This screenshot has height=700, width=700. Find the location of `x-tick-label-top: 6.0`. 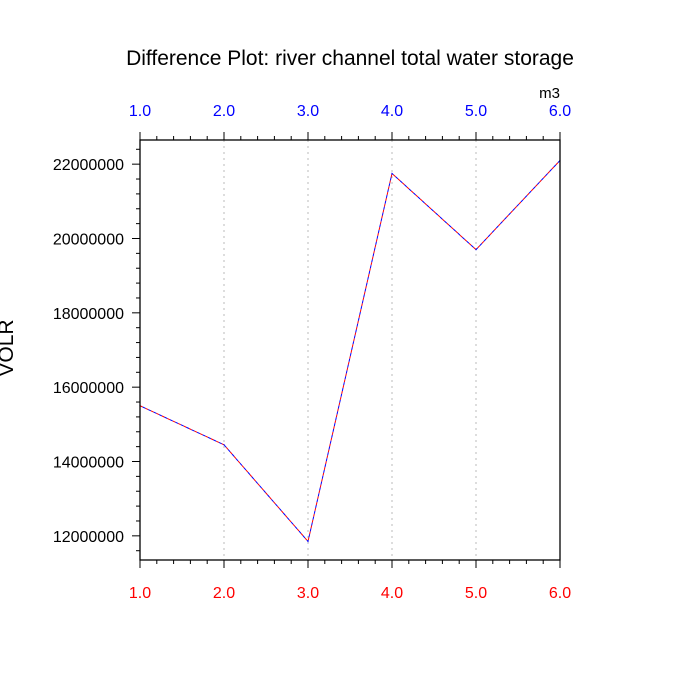

x-tick-label-top: 6.0 is located at coordinates (560, 111).